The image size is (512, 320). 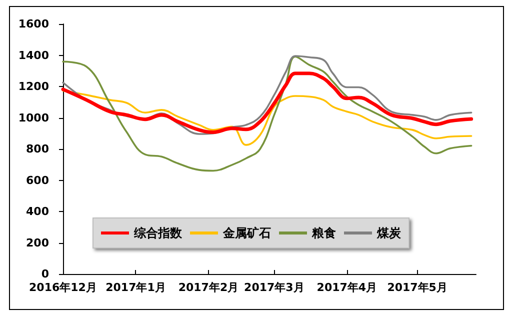 What do you see at coordinates (347, 287) in the screenshot?
I see `x-tick-label: 2017年4月` at bounding box center [347, 287].